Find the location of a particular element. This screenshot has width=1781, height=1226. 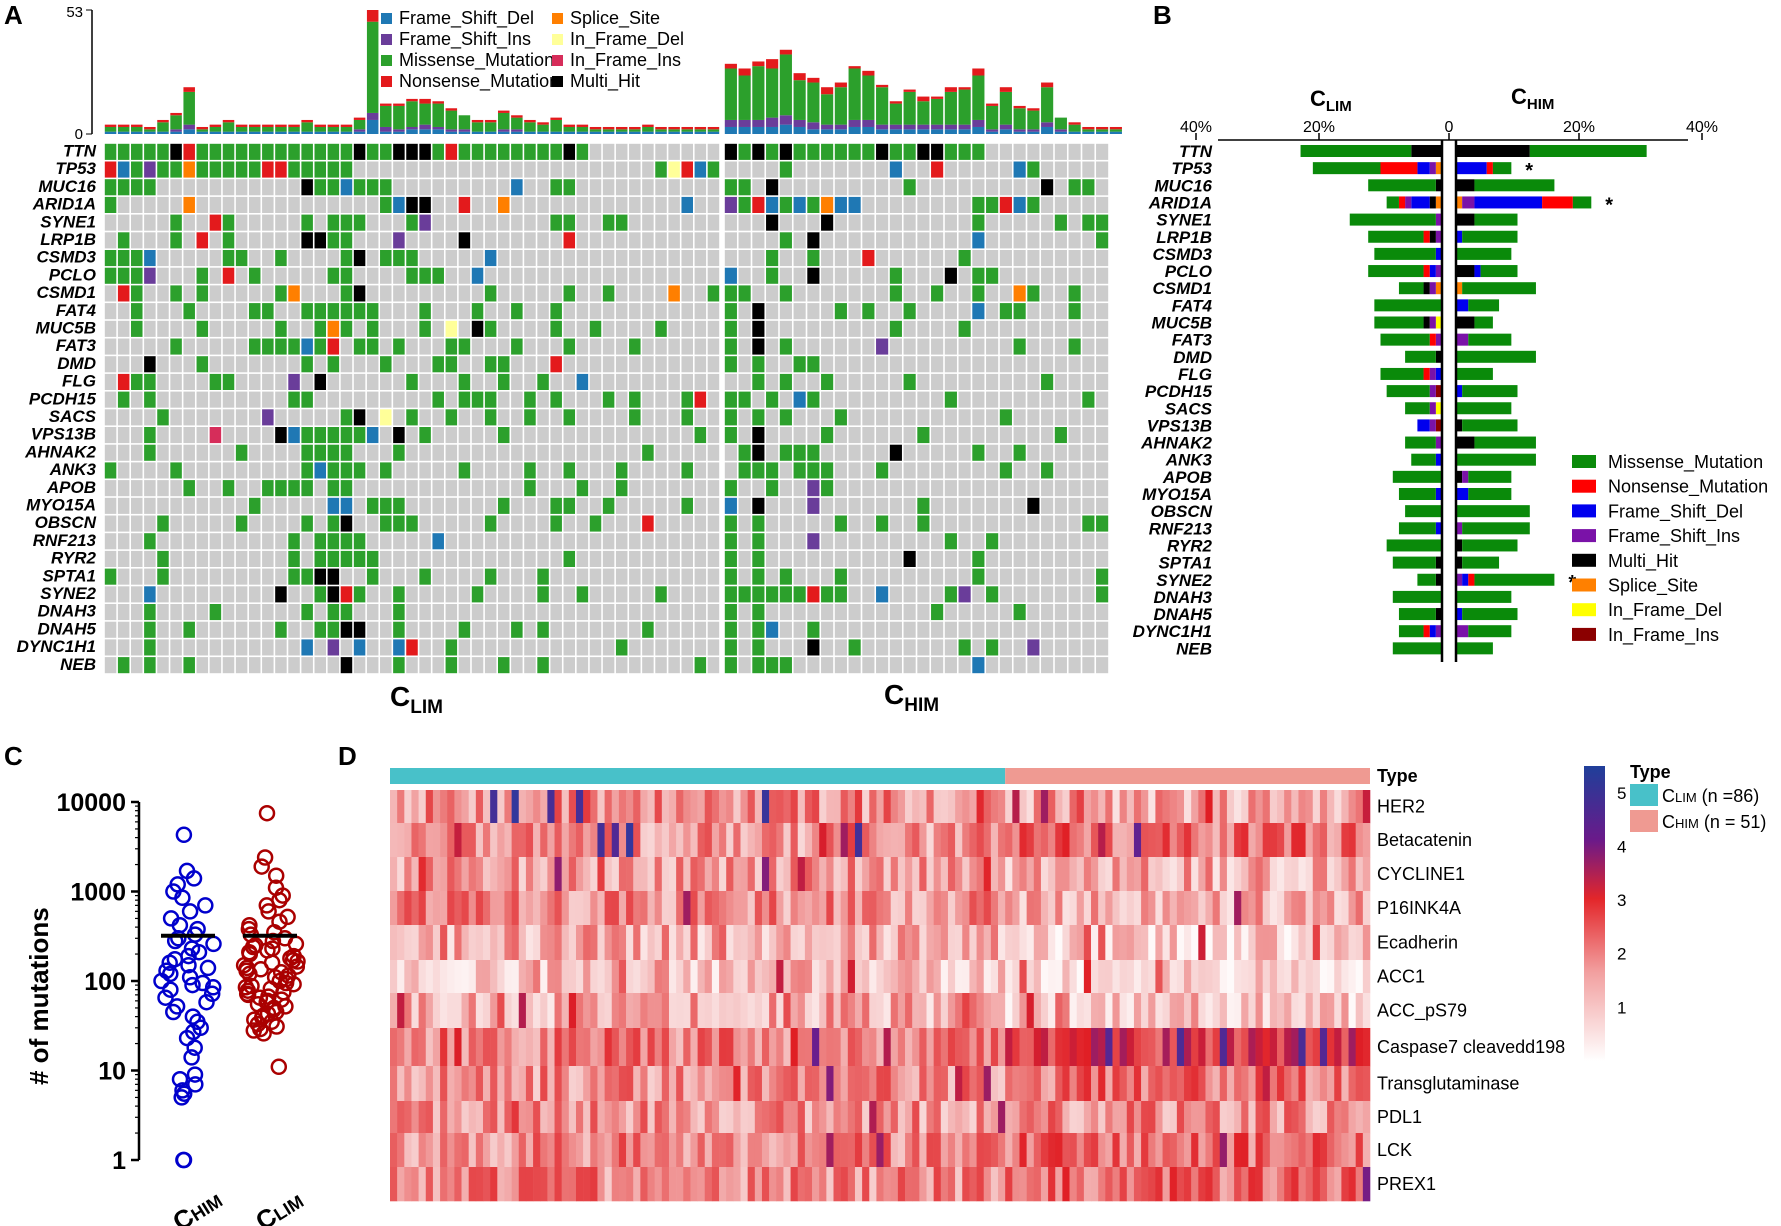

b-bar-chim-multi-hit is located at coordinates (1465, 219).